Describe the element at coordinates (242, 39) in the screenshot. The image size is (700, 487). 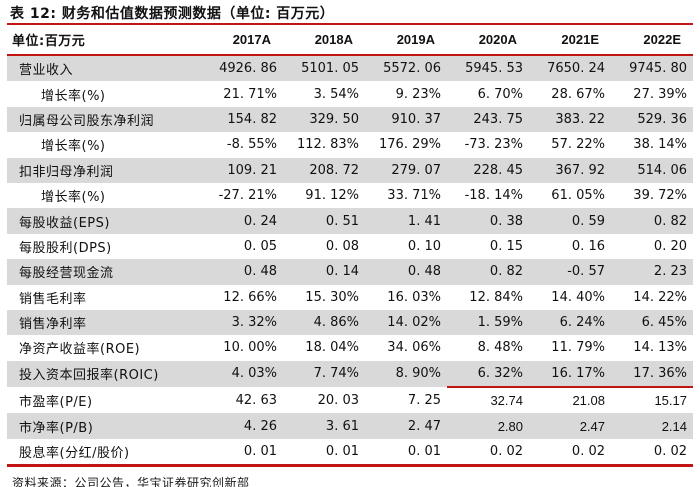
I see `column-header-2017a: 2017A` at that location.